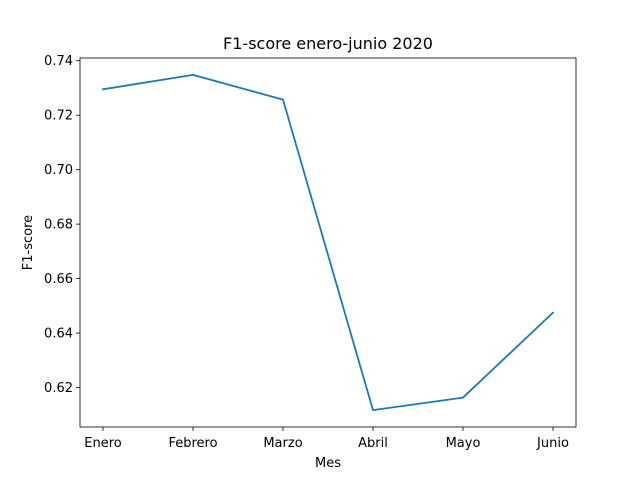 The width and height of the screenshot is (640, 480). Describe the element at coordinates (58, 388) in the screenshot. I see `y-tick-label: 0.62` at that location.